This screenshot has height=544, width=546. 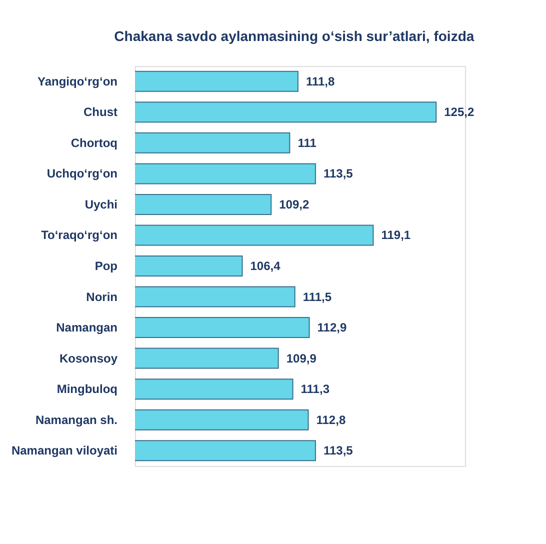 What do you see at coordinates (106, 266) in the screenshot?
I see `y-tick-label: Pop` at bounding box center [106, 266].